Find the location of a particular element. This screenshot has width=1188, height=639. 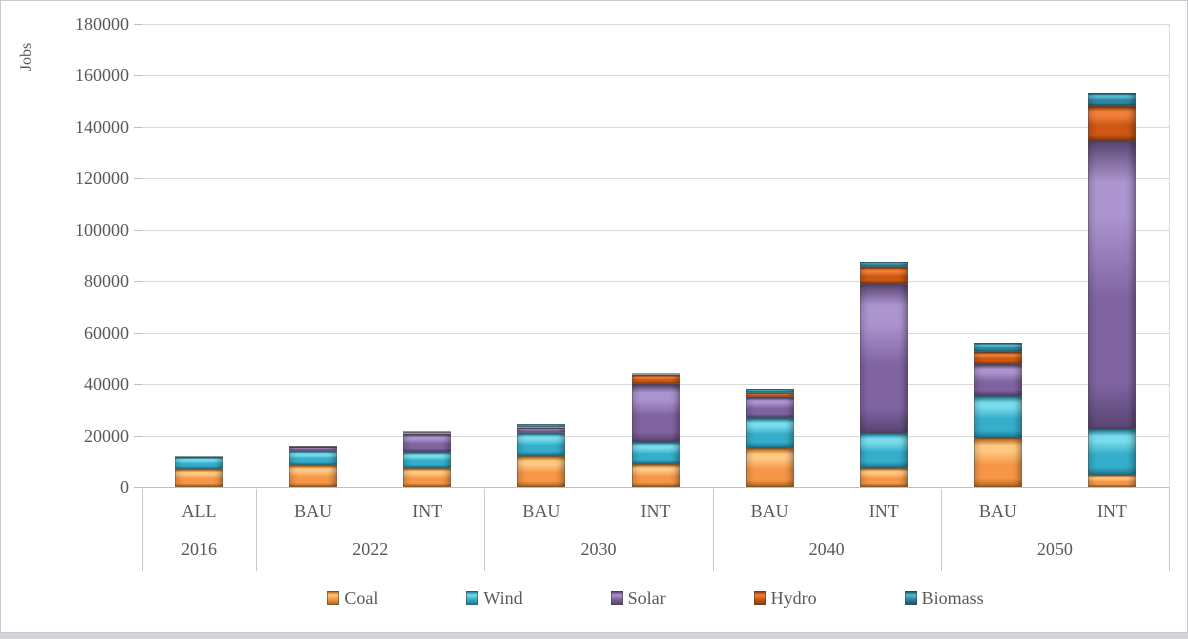

legend-item-biomass: Biomass is located at coordinates (944, 598).